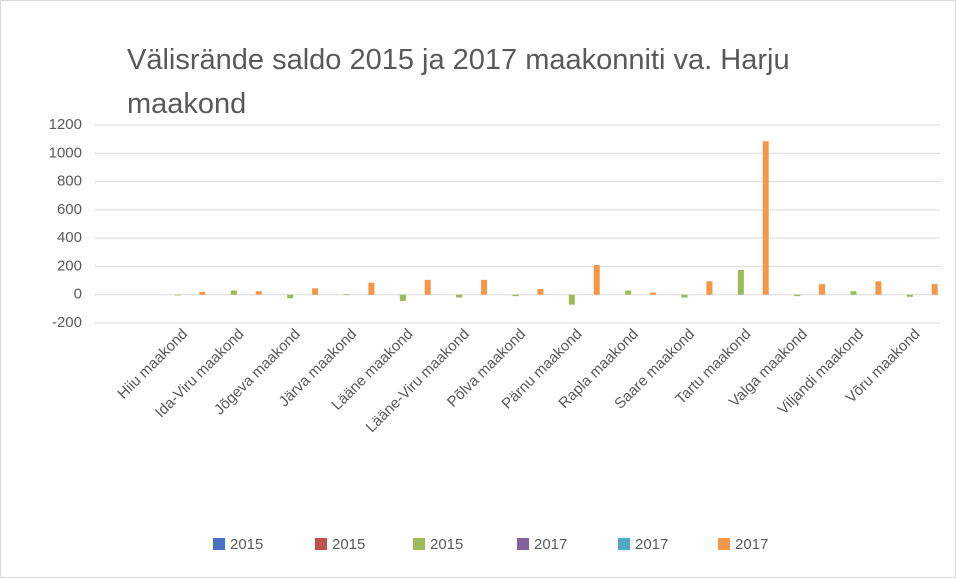  I want to click on x-tick-label: Lääne-Viru maakond, so click(418, 381).